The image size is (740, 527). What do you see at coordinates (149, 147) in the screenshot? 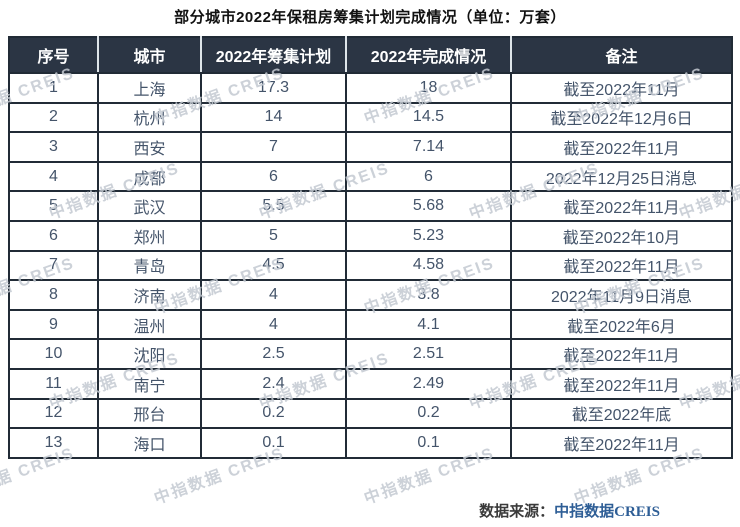
I see `cell-city: 西安` at bounding box center [149, 147].